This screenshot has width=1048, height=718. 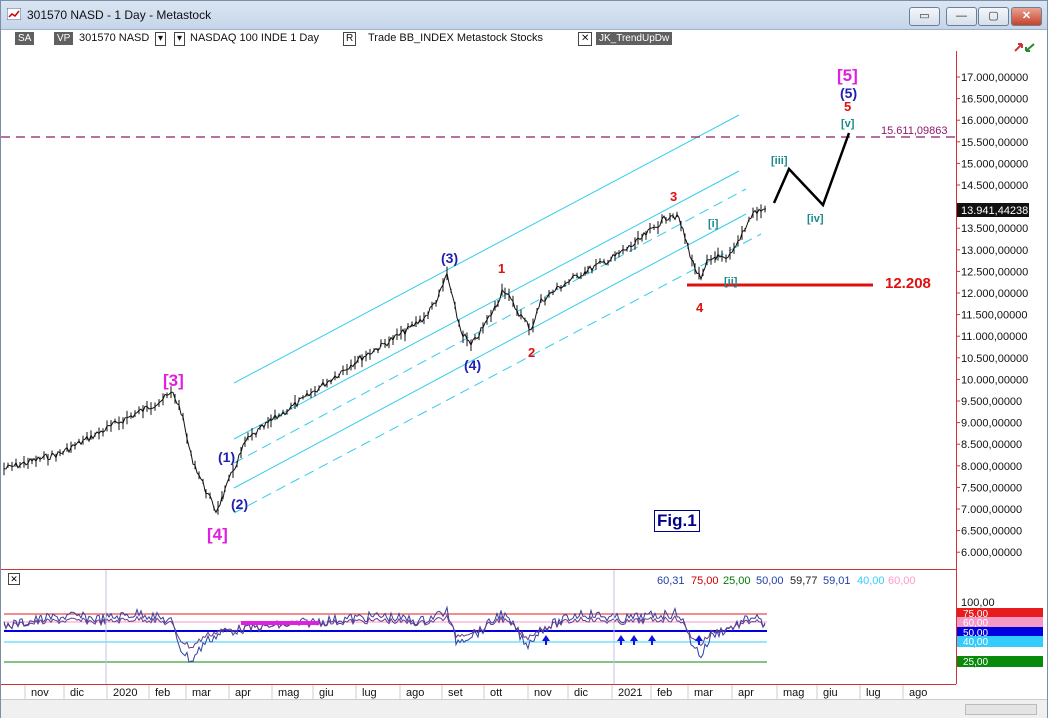 What do you see at coordinates (991, 402) in the screenshot?
I see `price-tick-label: 9.500,00000` at bounding box center [991, 402].